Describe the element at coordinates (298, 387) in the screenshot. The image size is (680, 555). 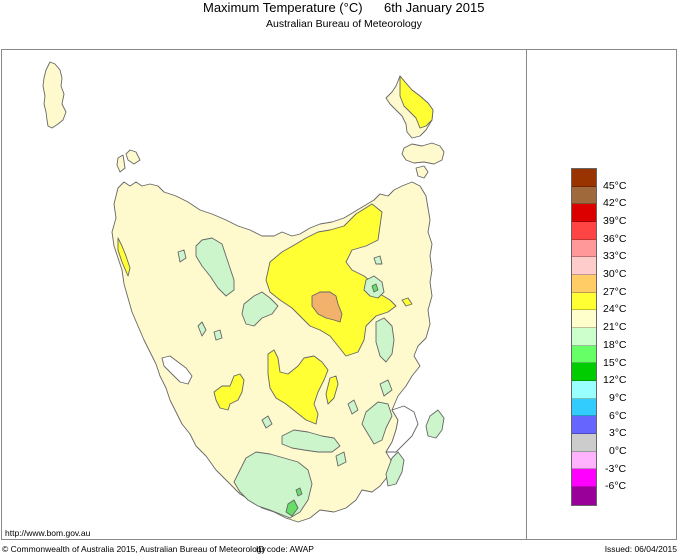
I see `zone-24-27-central-south` at that location.